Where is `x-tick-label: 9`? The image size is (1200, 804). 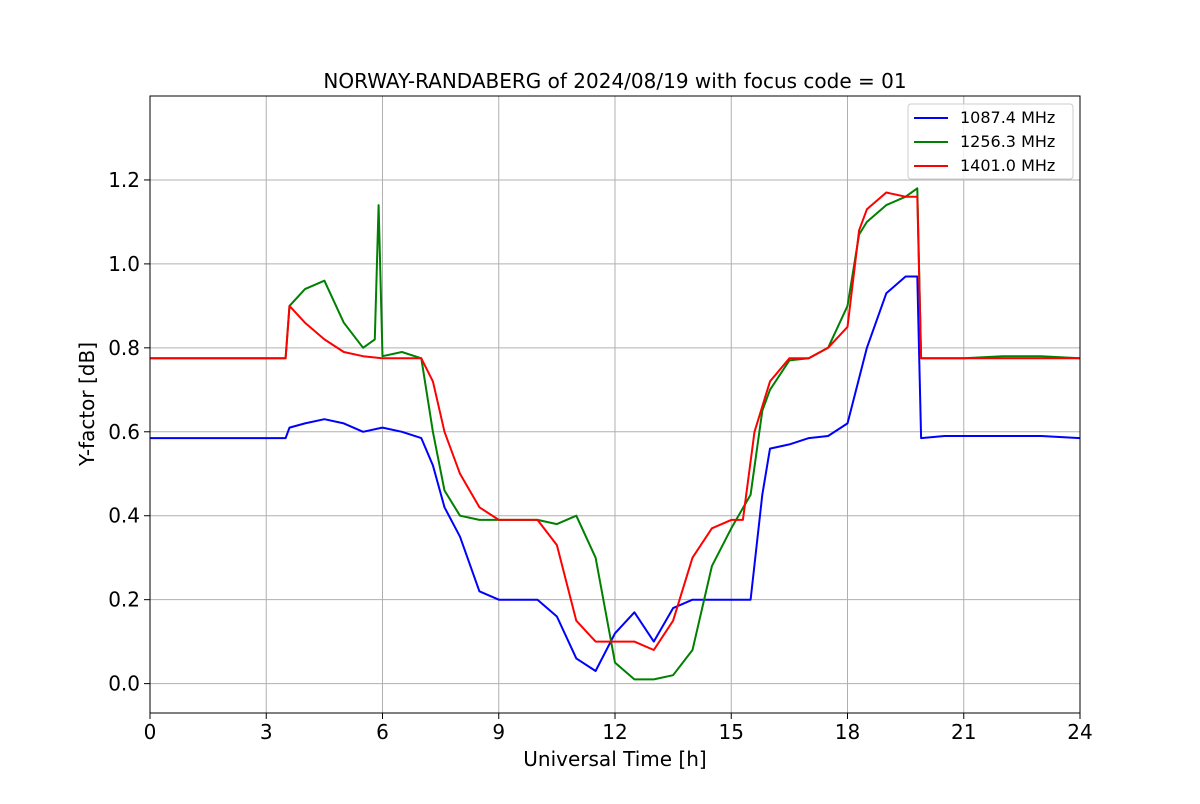 x-tick-label: 9 is located at coordinates (498, 732).